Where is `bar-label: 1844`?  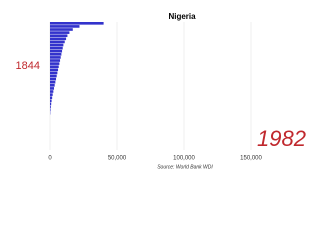 bar-label: 1844 is located at coordinates (28, 66).